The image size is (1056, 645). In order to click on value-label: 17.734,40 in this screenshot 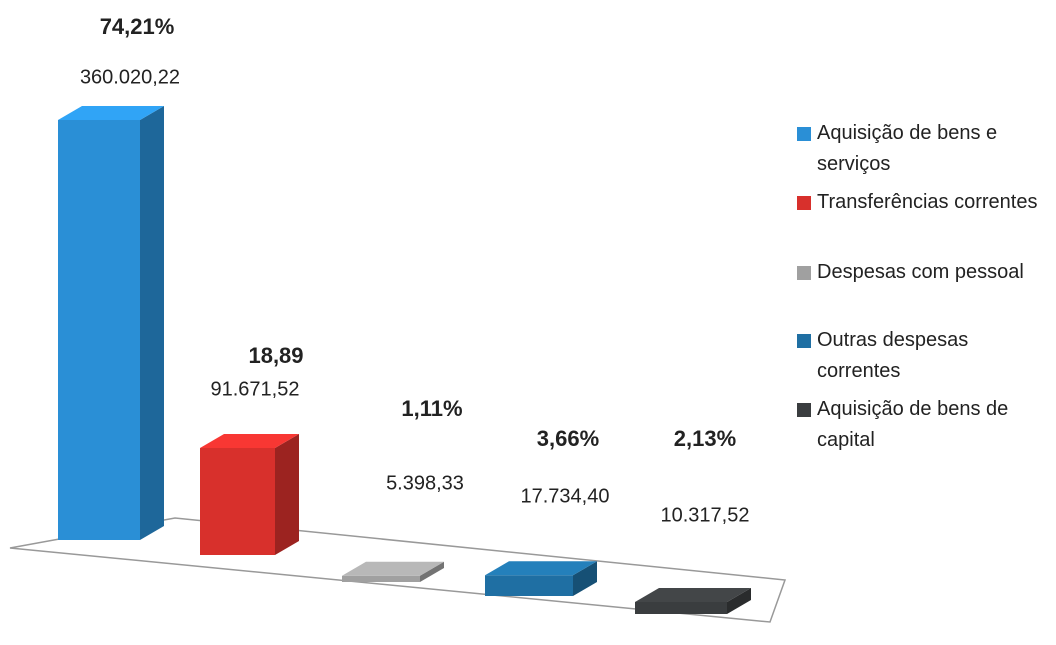, I will do `click(565, 496)`.